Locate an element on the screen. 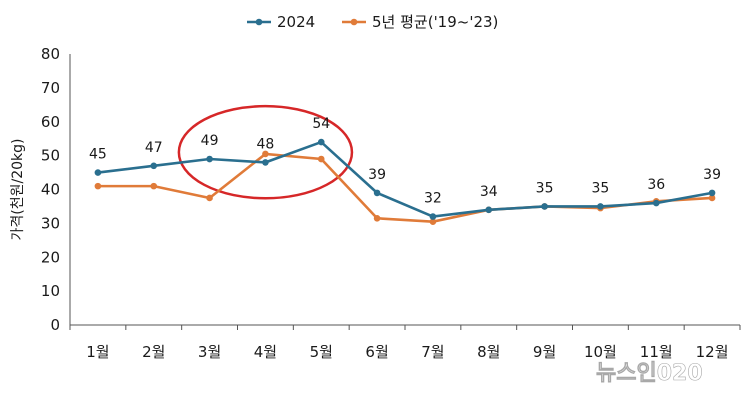 The image size is (750, 403). data-label: 45 is located at coordinates (98, 155).